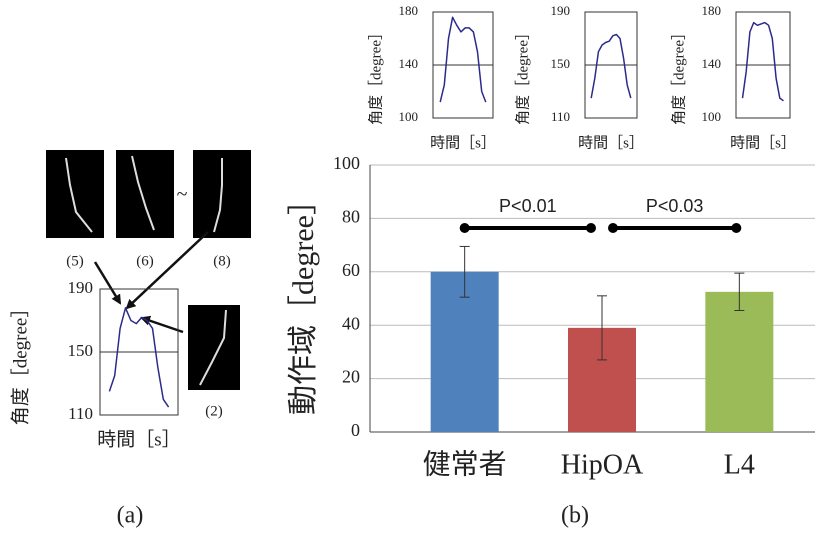 The width and height of the screenshot is (822, 534). I want to click on x-tick-label: L4, so click(739, 464).